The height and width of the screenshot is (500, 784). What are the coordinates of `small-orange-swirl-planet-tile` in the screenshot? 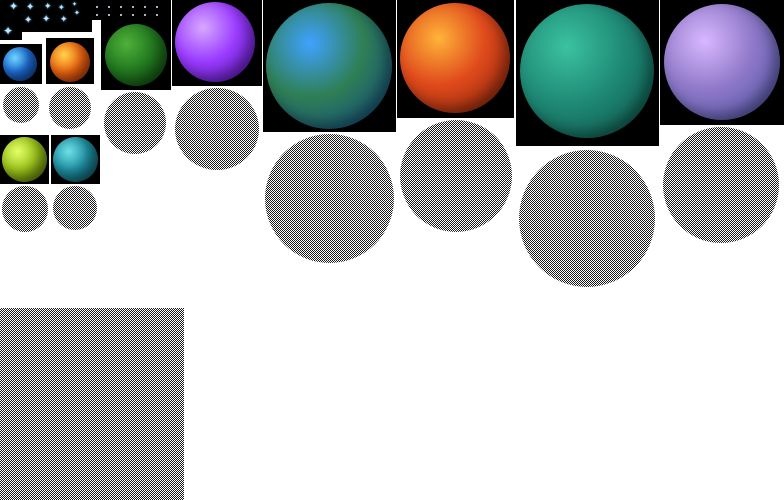 It's located at (70, 61).